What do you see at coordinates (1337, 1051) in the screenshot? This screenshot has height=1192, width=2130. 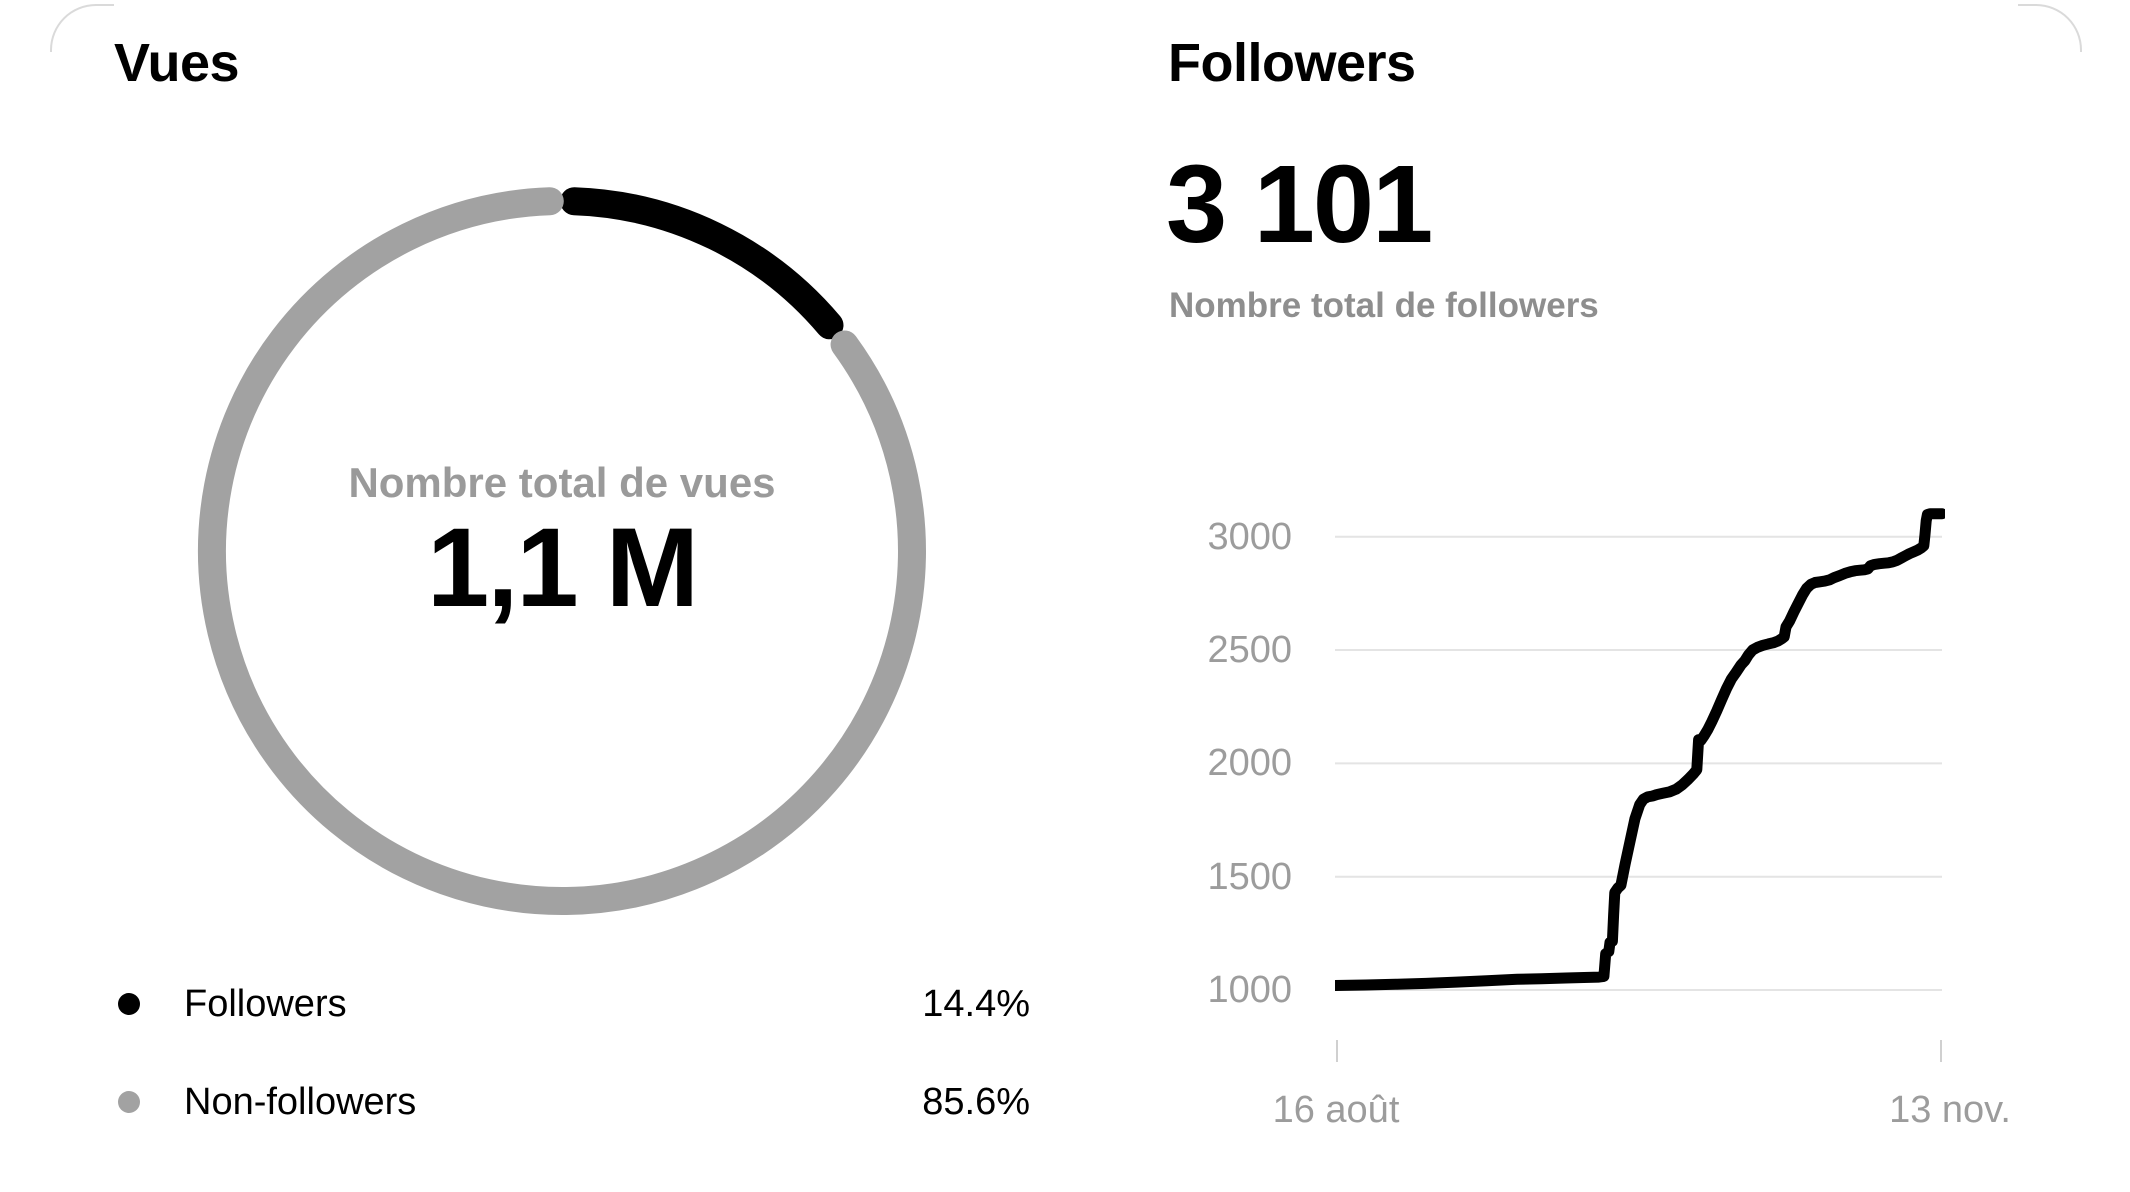 I see `x-axis-tick-start` at bounding box center [1337, 1051].